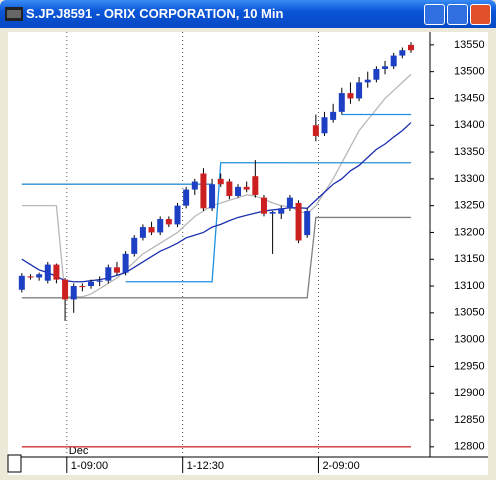  What do you see at coordinates (469, 447) in the screenshot?
I see `y-tick-label: 12800` at bounding box center [469, 447].